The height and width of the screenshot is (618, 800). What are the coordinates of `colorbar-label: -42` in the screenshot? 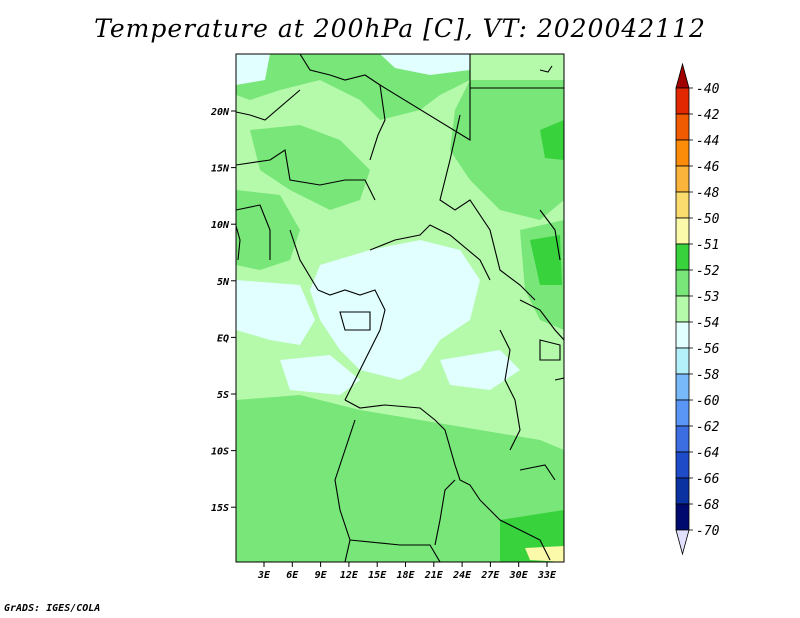 It's located at (708, 115).